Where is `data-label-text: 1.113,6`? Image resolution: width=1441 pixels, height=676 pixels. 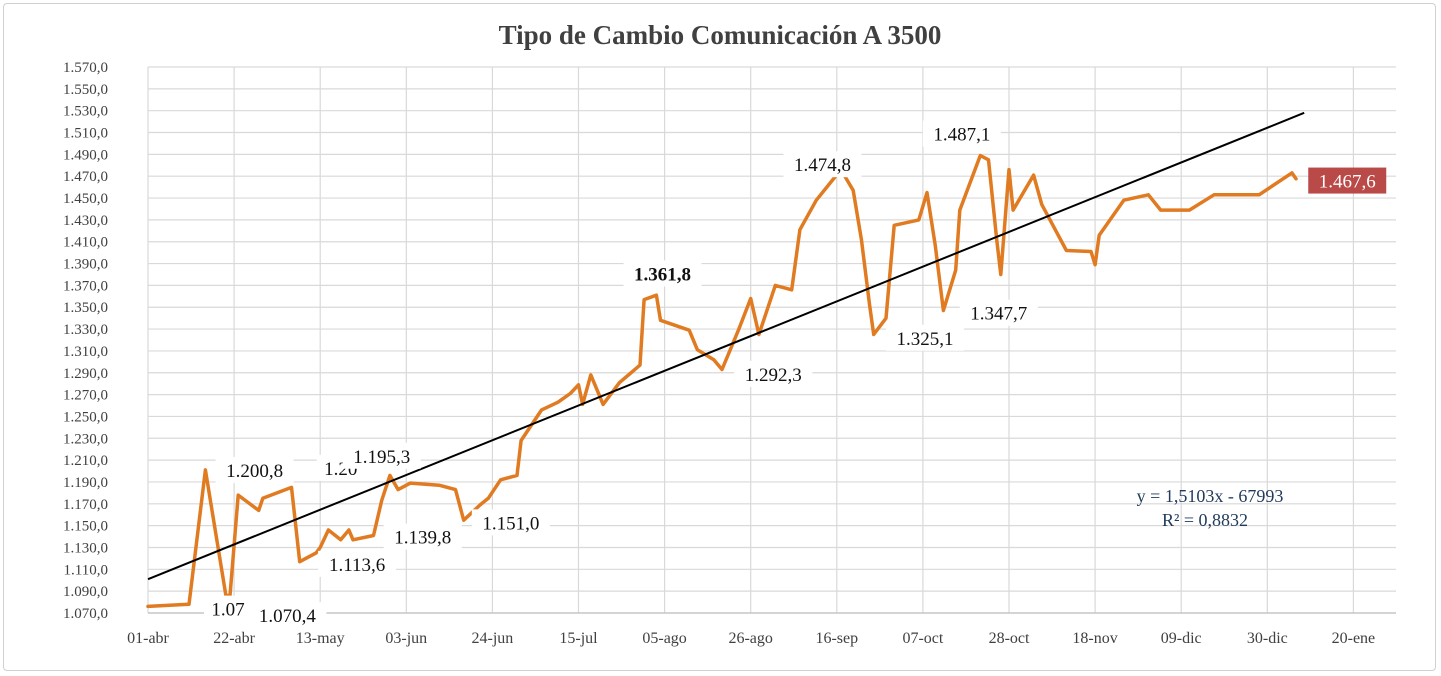
data-label-text: 1.113,6 is located at coordinates (357, 565).